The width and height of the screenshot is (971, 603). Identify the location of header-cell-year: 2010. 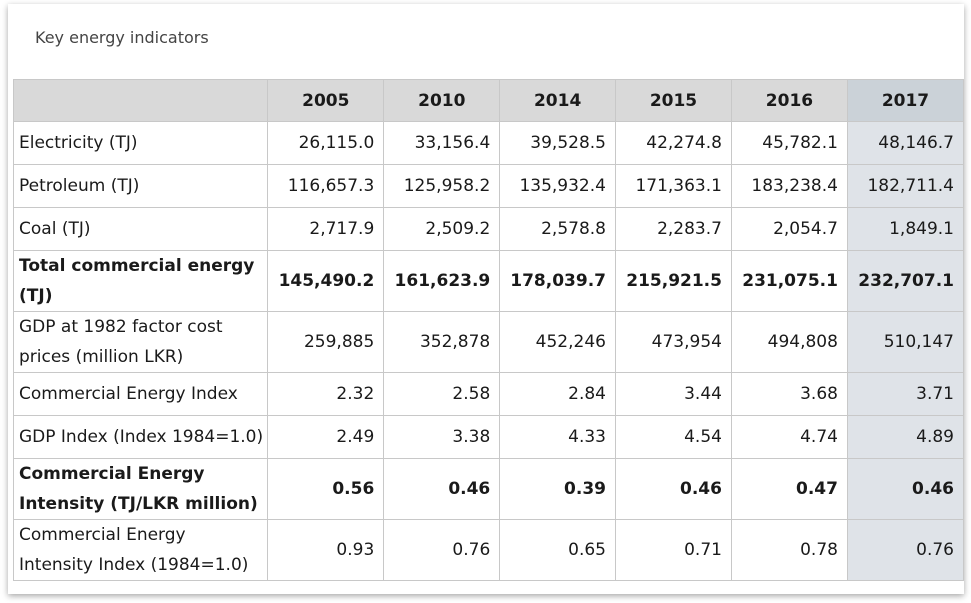
(442, 100).